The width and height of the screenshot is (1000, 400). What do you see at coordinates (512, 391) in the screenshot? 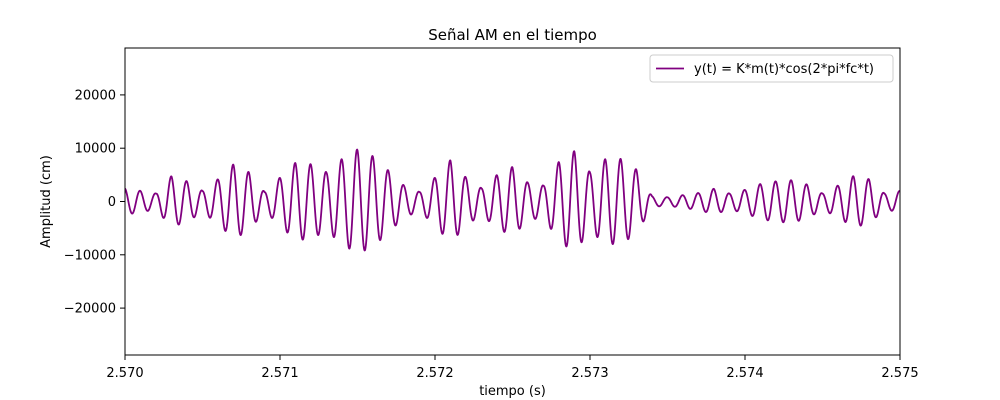
I see `x-axis-label: tiempo (s)` at bounding box center [512, 391].